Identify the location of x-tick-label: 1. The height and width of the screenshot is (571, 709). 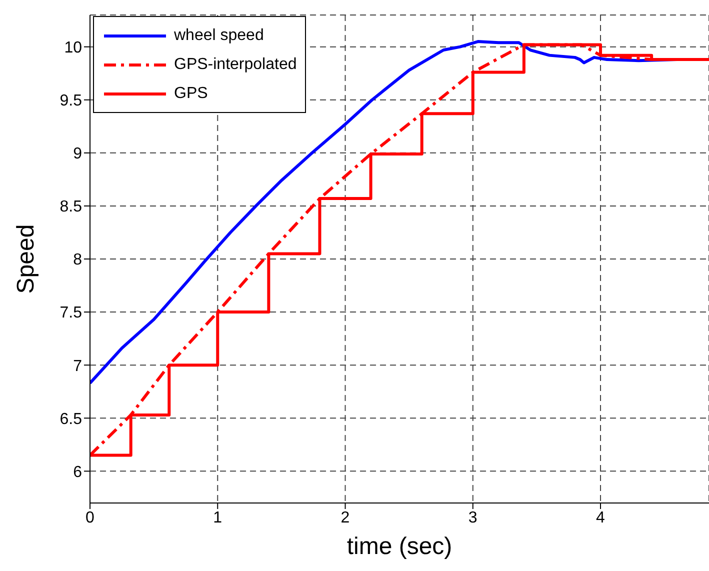
(217, 517).